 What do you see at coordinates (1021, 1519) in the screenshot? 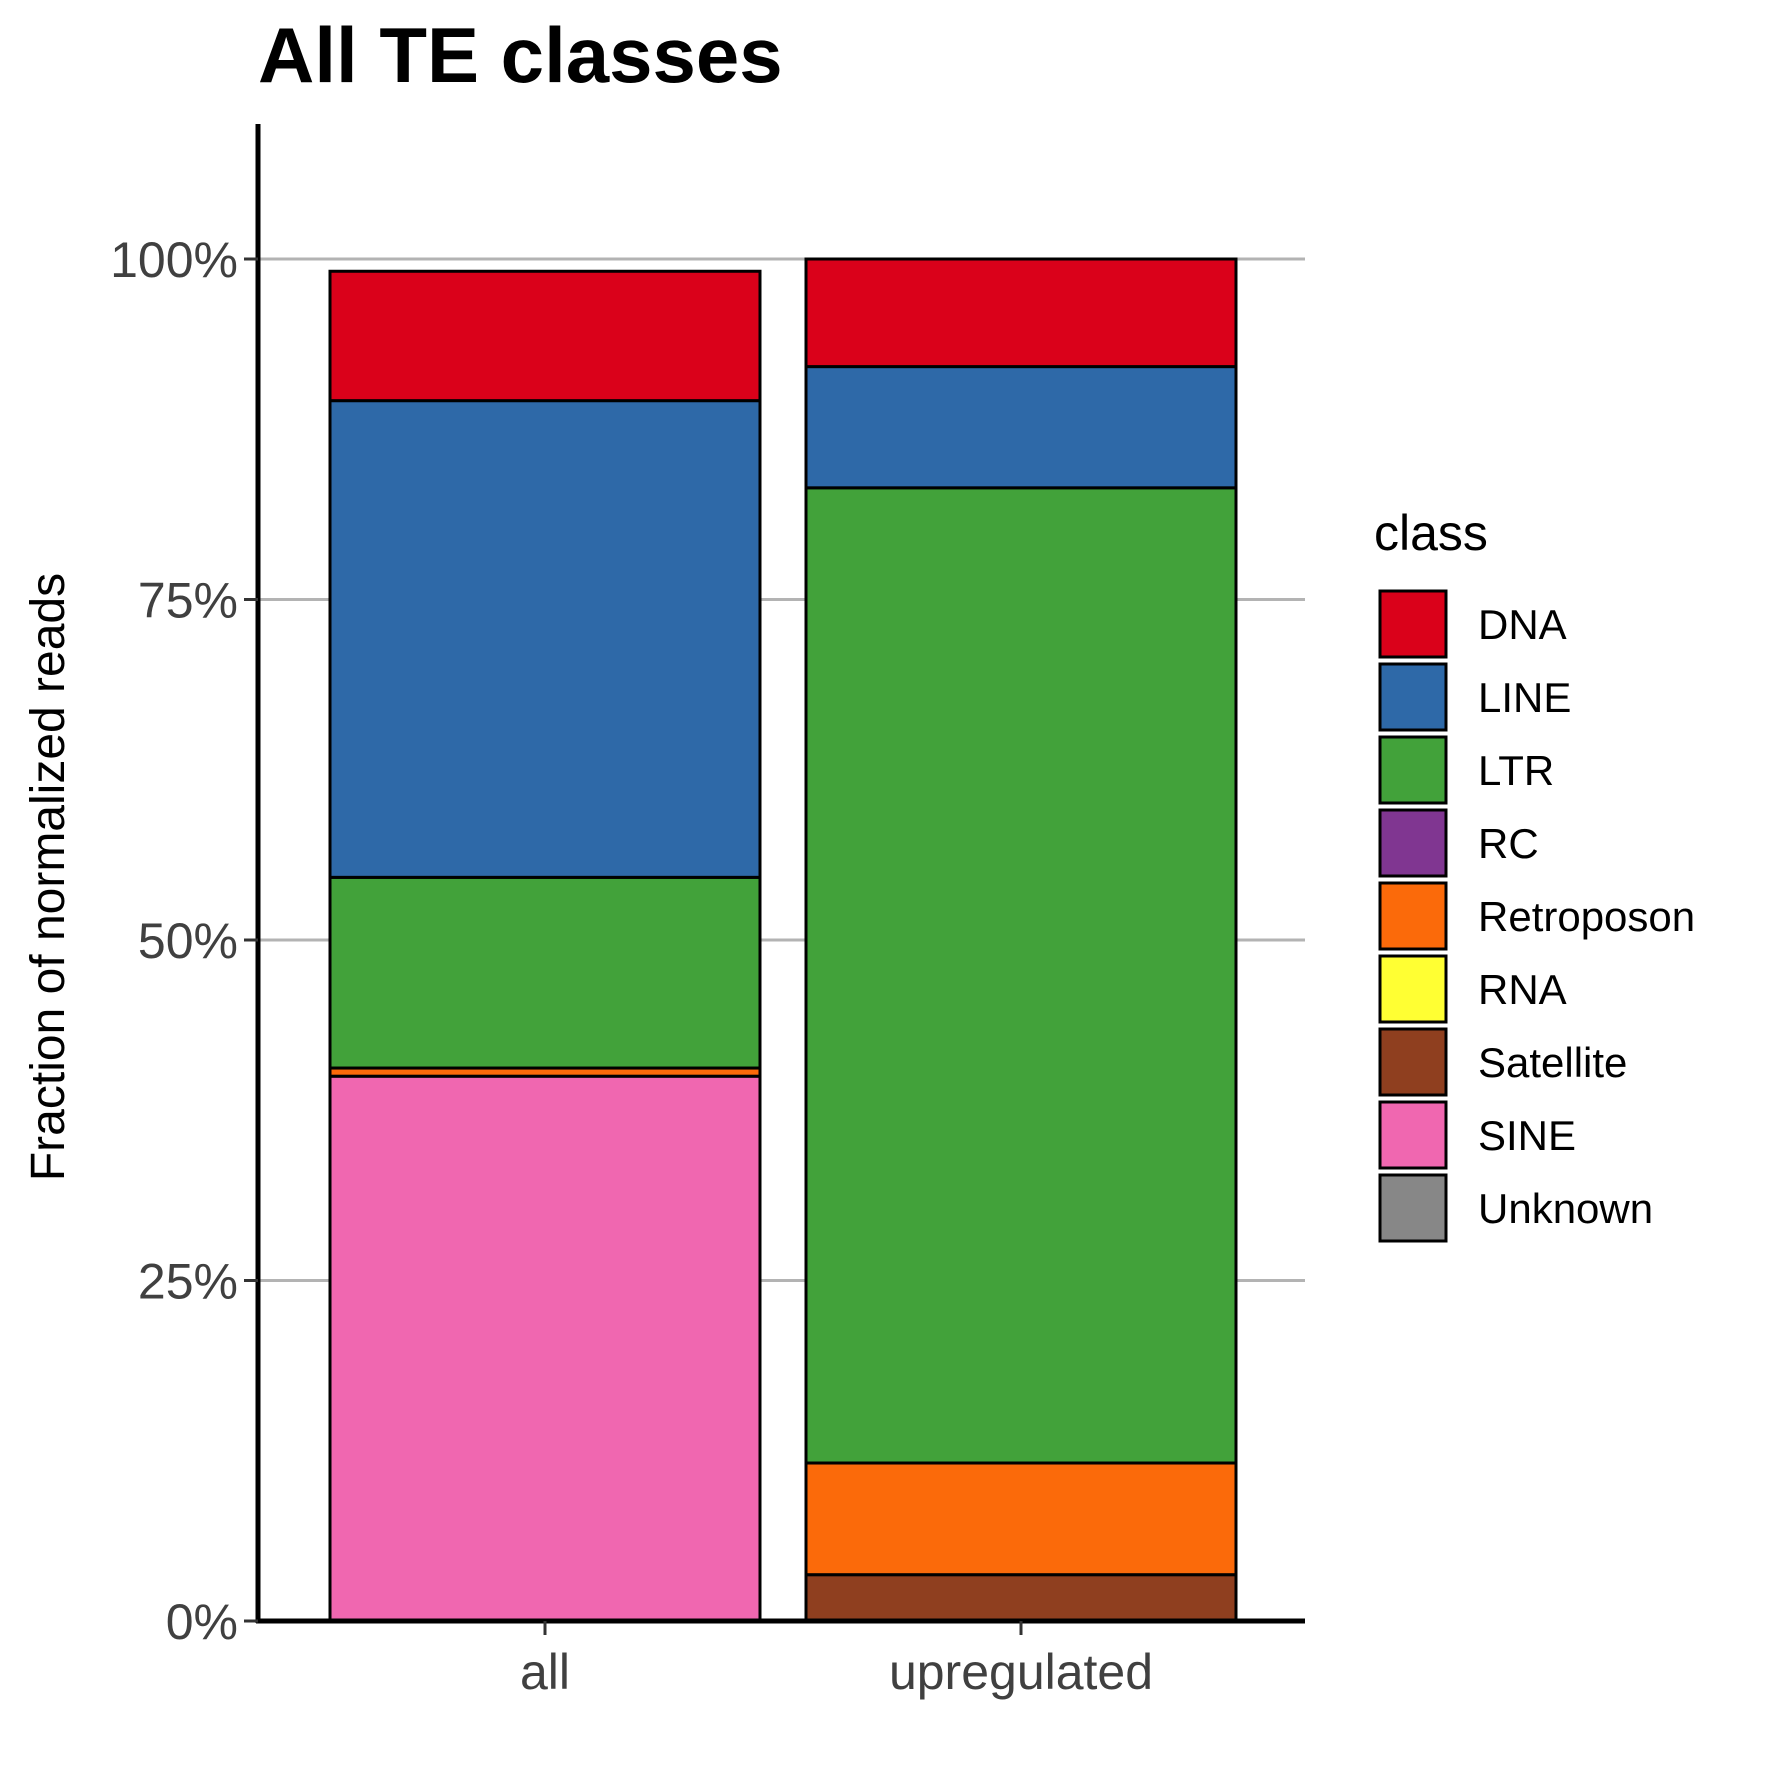
I see `bar-segment-upregulated-retroposon` at bounding box center [1021, 1519].